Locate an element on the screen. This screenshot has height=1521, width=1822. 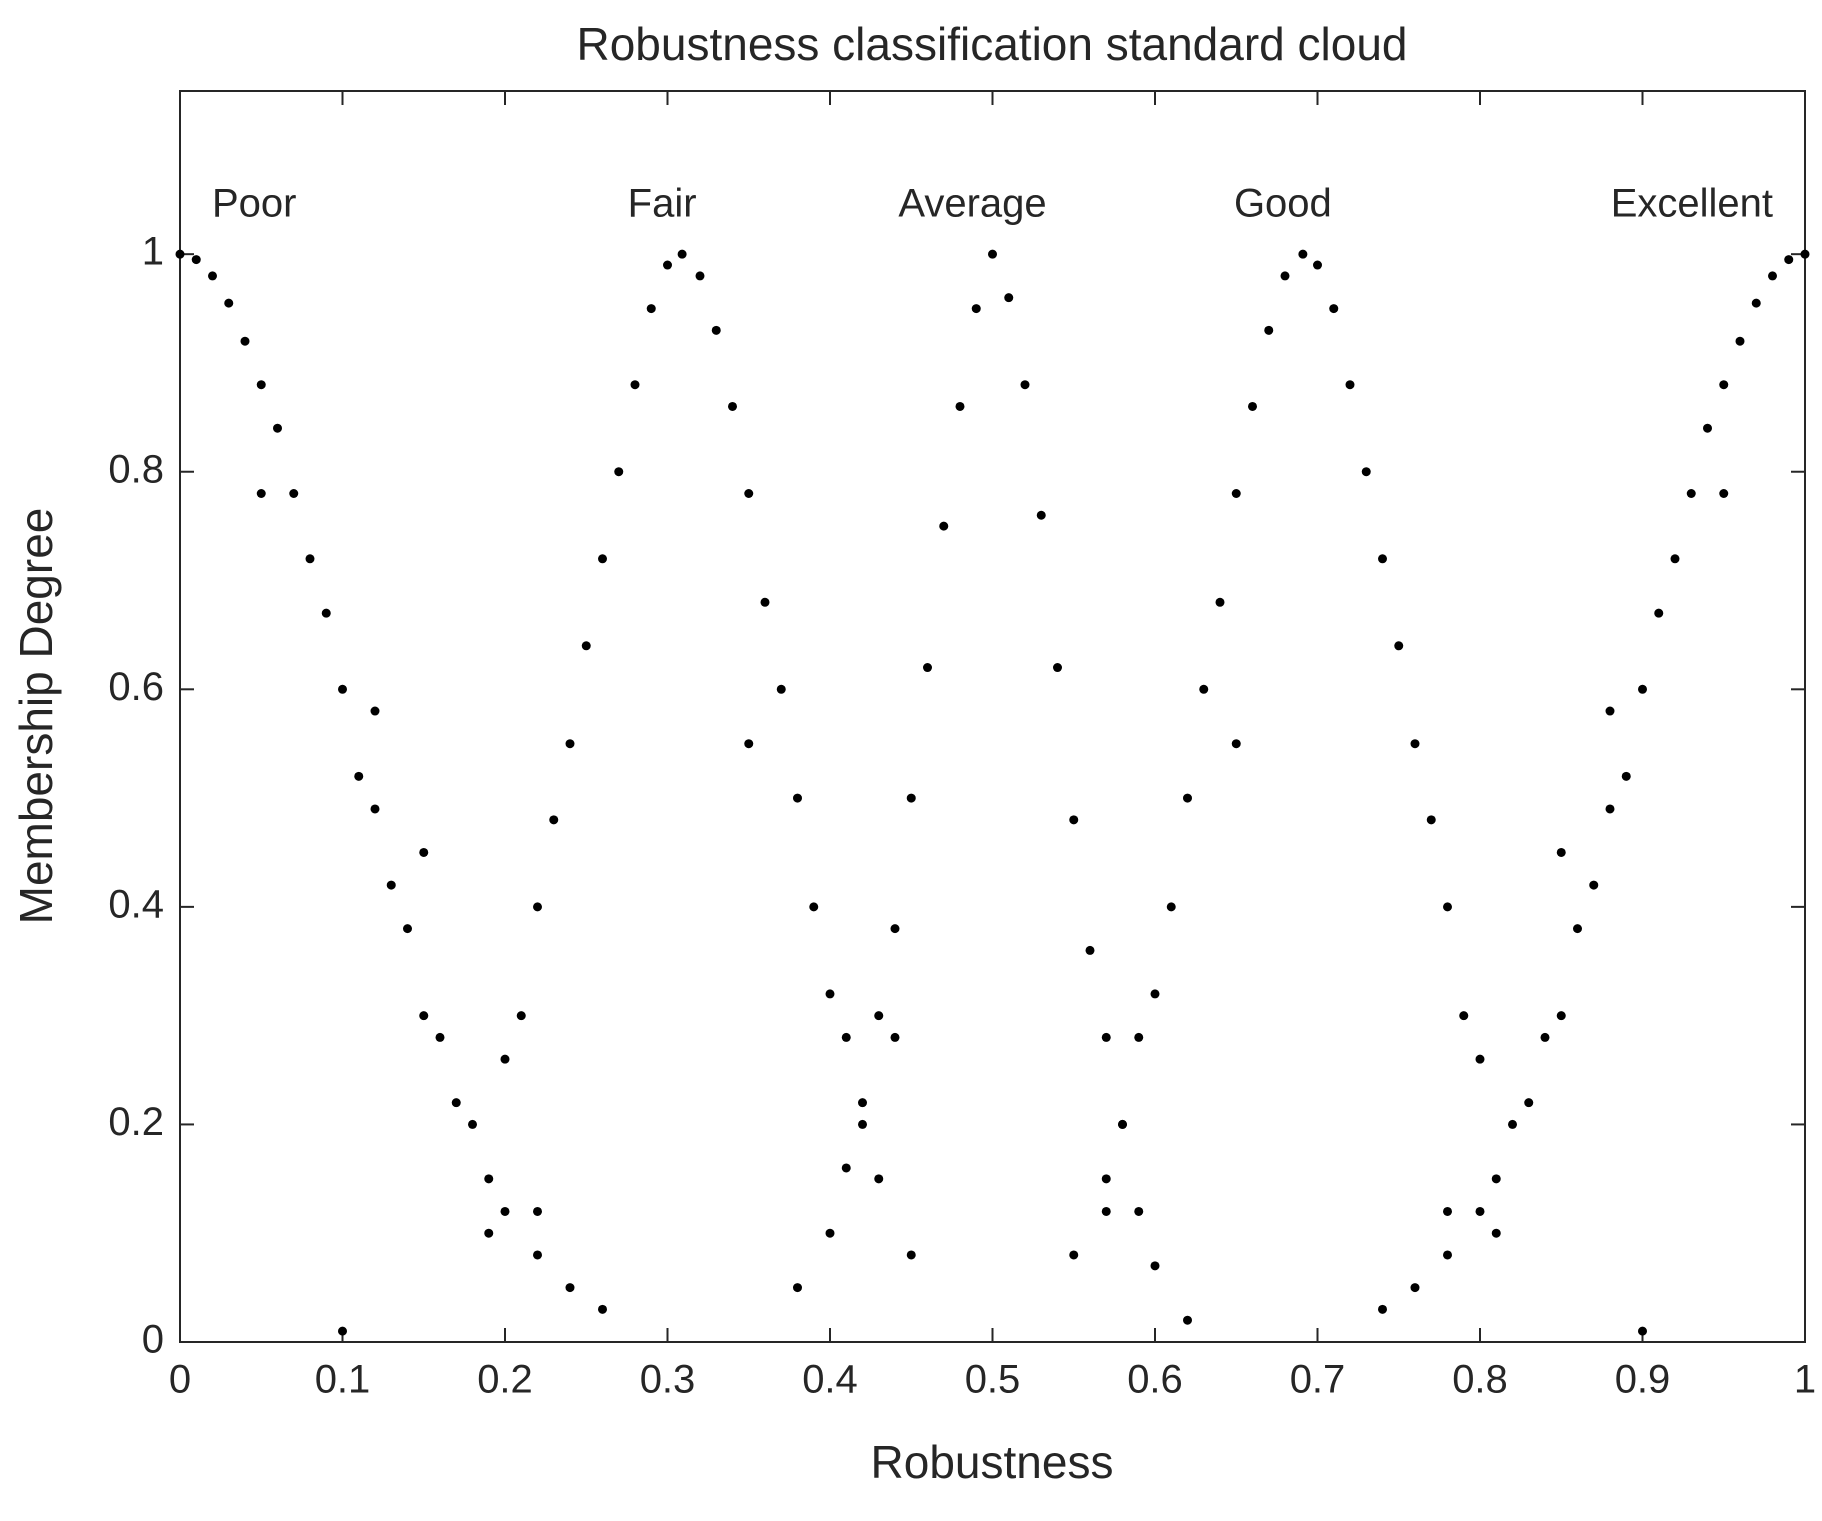
y-tick-label: 0.4 is located at coordinates (136, 904).